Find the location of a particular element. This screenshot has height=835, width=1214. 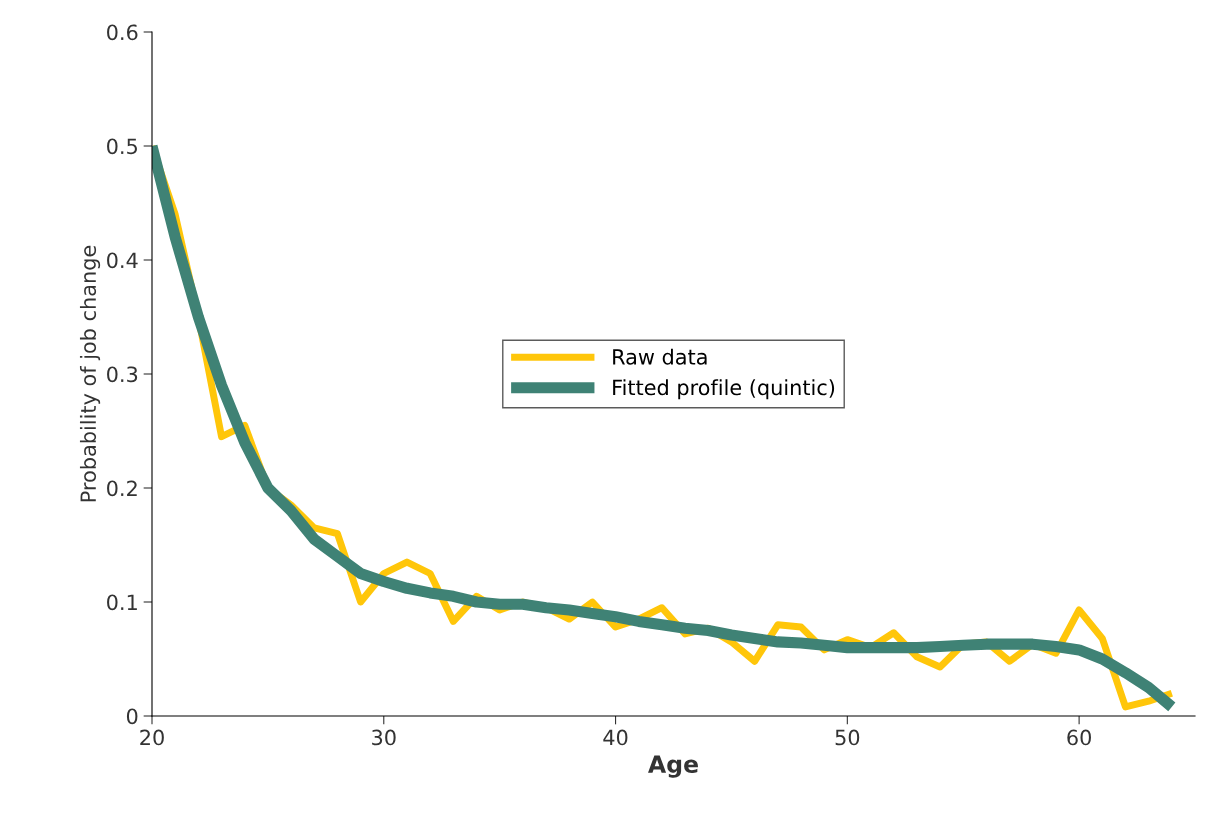

y-tick-label: 0.6 is located at coordinates (122, 32).